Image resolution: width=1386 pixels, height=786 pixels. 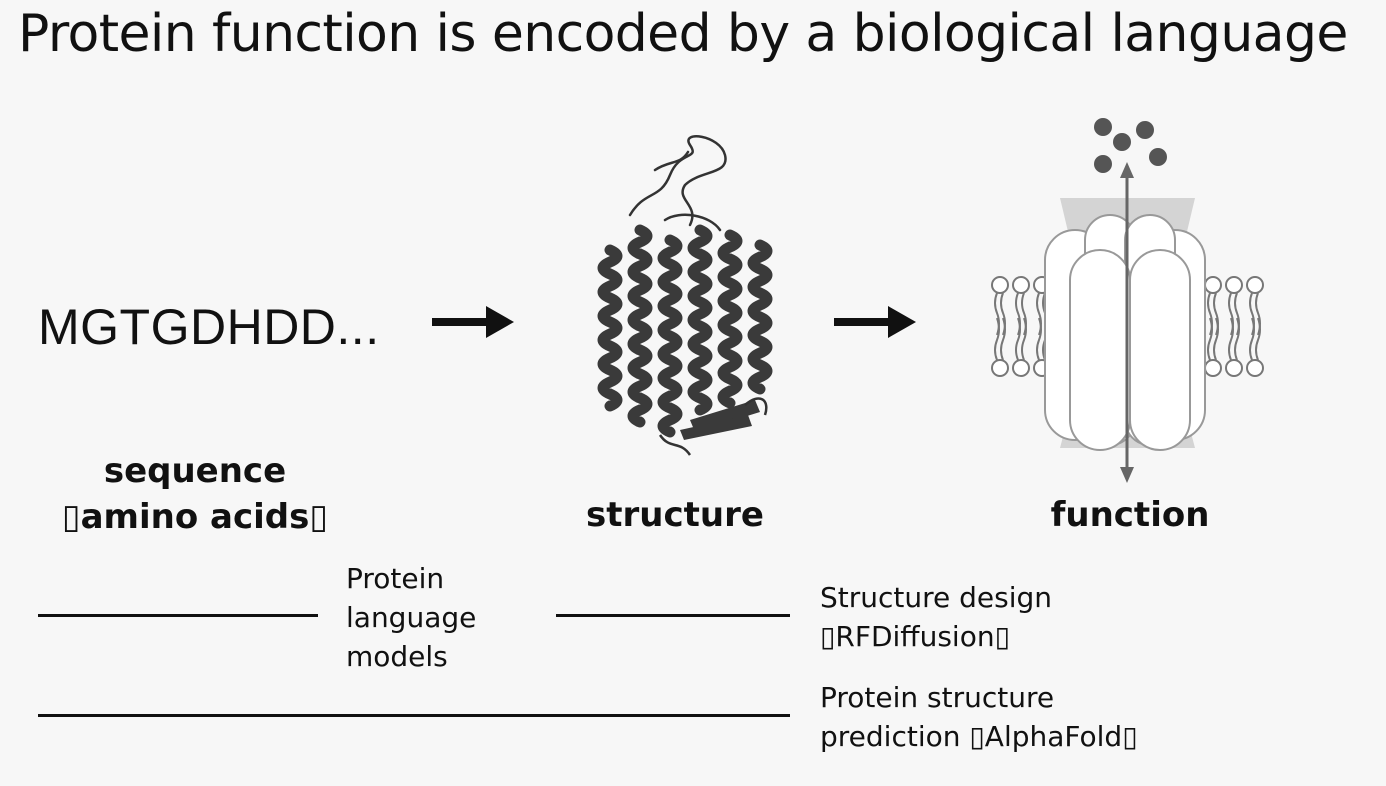 What do you see at coordinates (178, 615) in the screenshot?
I see `plm-line-left` at bounding box center [178, 615].